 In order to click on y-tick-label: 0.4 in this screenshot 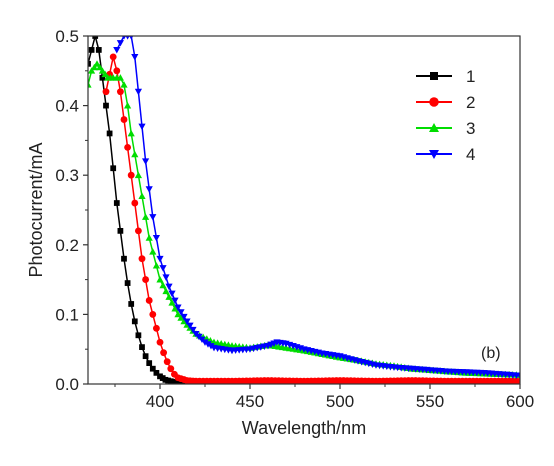, I will do `click(67, 106)`.